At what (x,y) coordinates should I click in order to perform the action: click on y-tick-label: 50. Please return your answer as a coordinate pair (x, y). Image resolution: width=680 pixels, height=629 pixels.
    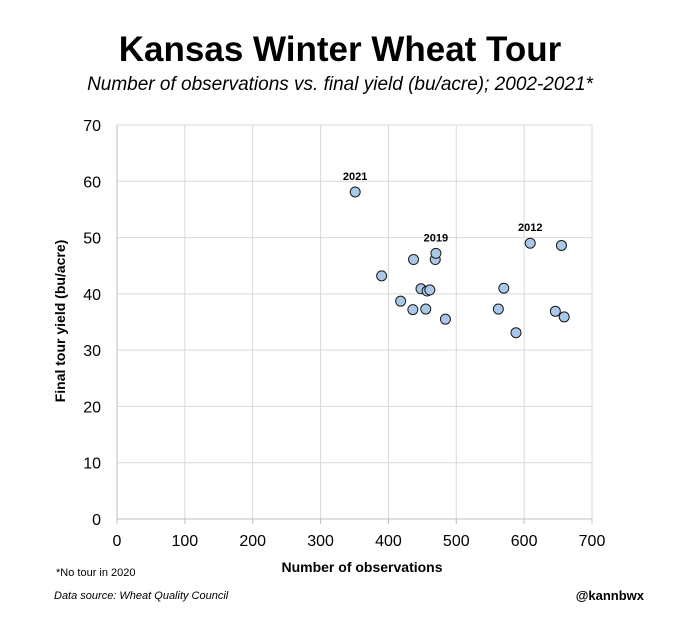
    Looking at the image, I should click on (92, 239).